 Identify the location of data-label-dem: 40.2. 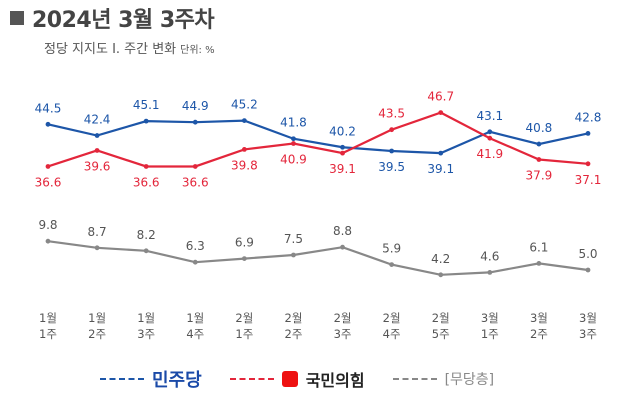
(342, 131).